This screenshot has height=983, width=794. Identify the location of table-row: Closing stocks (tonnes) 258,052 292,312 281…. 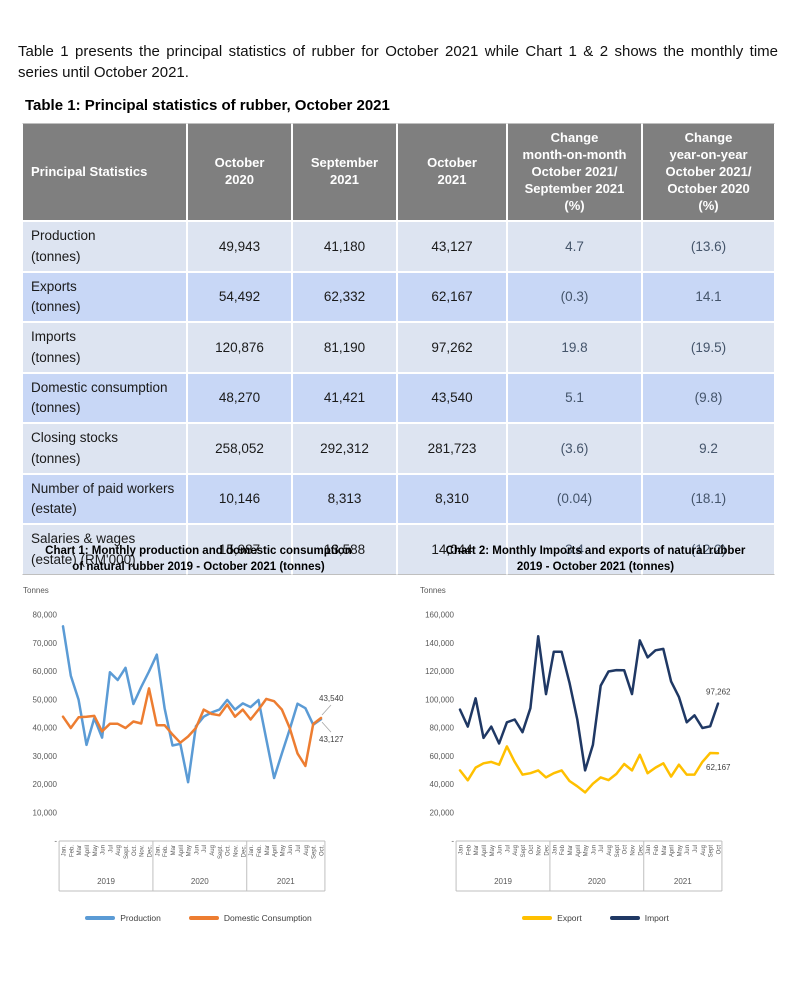
(398, 448).